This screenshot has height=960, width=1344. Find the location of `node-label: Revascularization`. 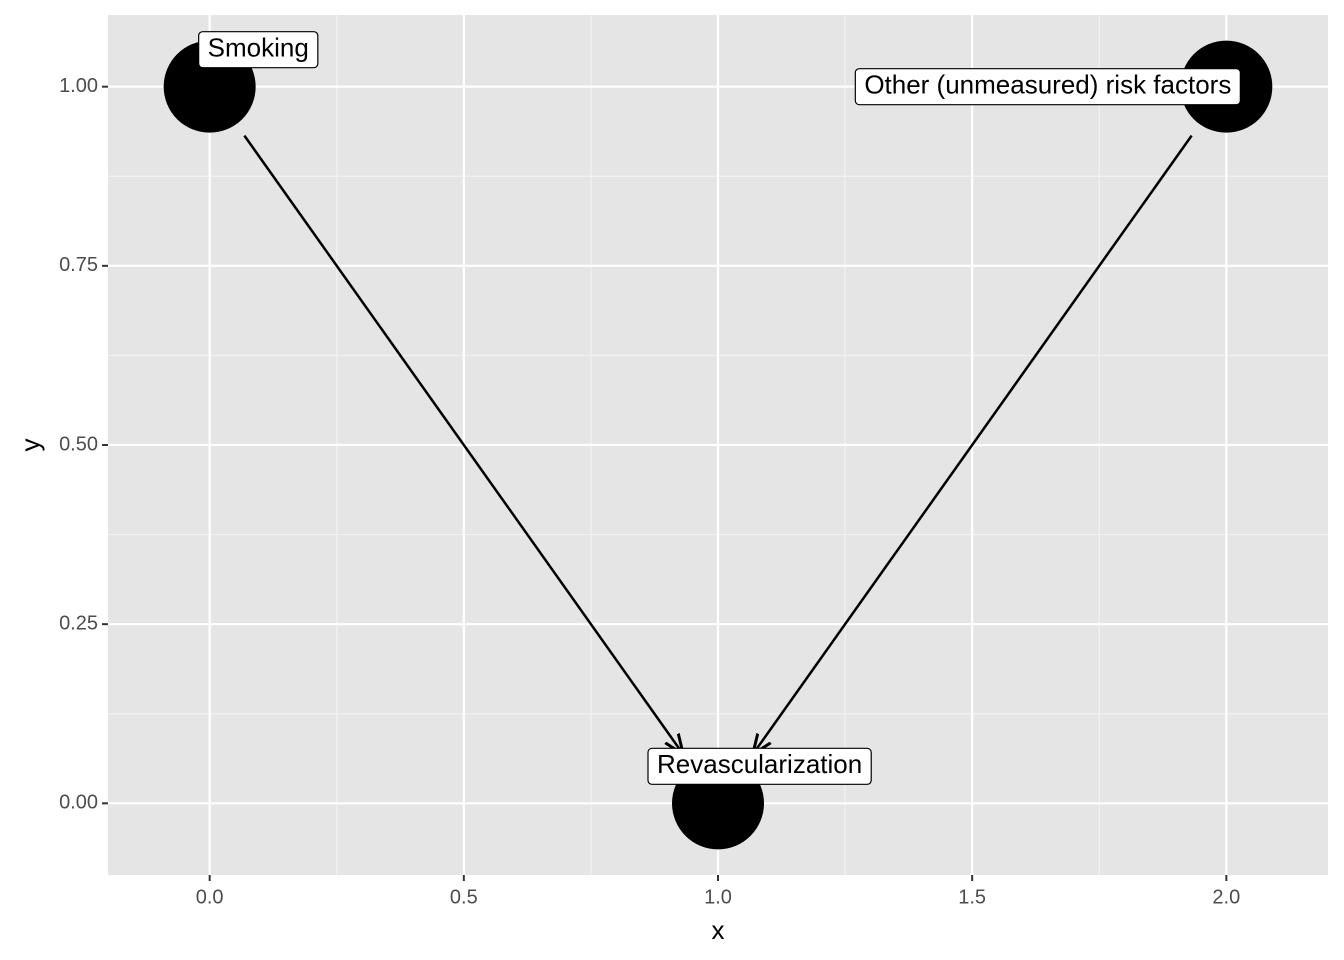

node-label: Revascularization is located at coordinates (759, 764).